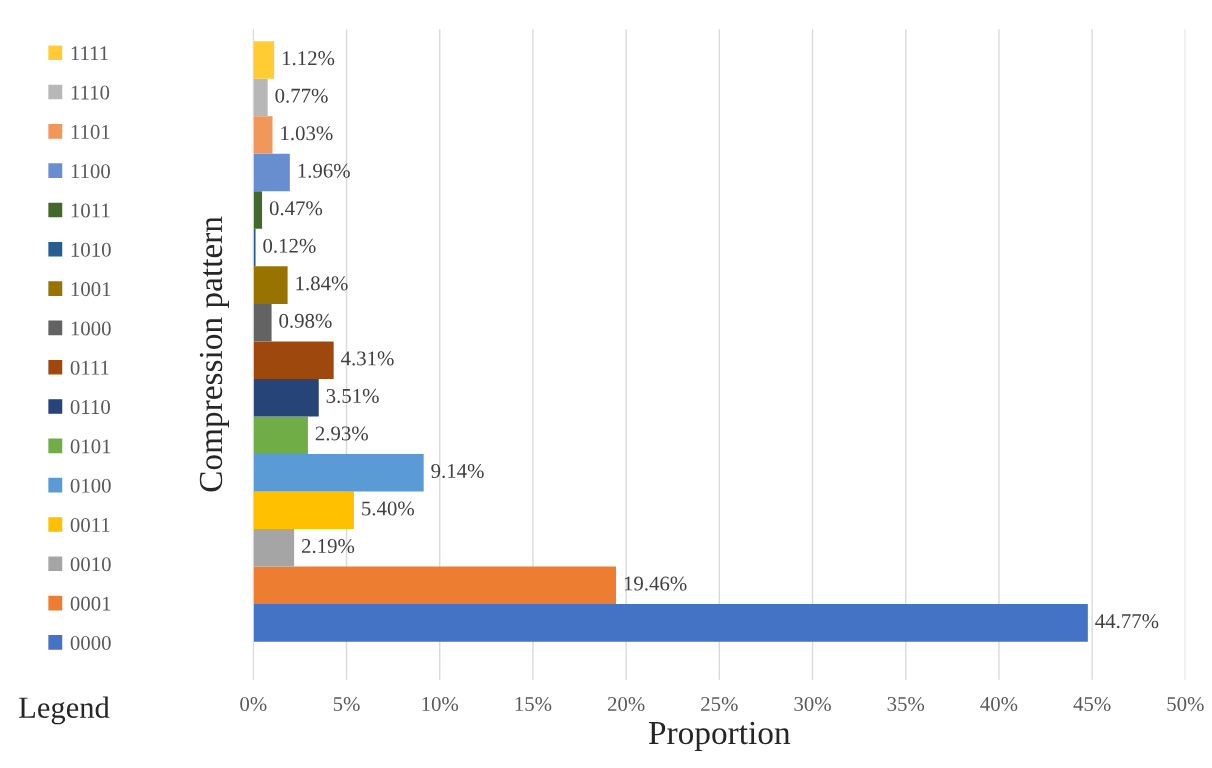  What do you see at coordinates (296, 208) in the screenshot?
I see `data-label: 0.47%` at bounding box center [296, 208].